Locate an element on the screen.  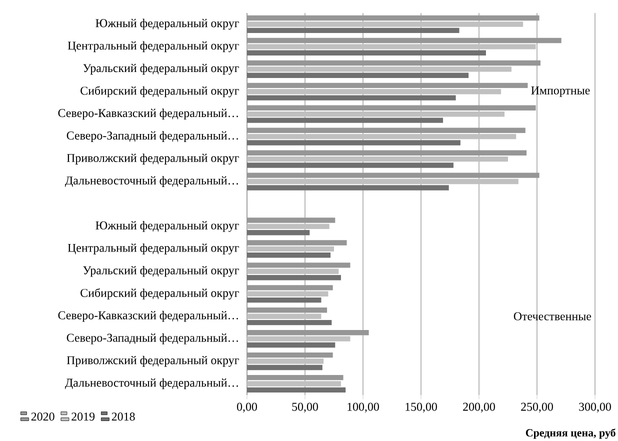
annotation: Импортные is located at coordinates (560, 91).